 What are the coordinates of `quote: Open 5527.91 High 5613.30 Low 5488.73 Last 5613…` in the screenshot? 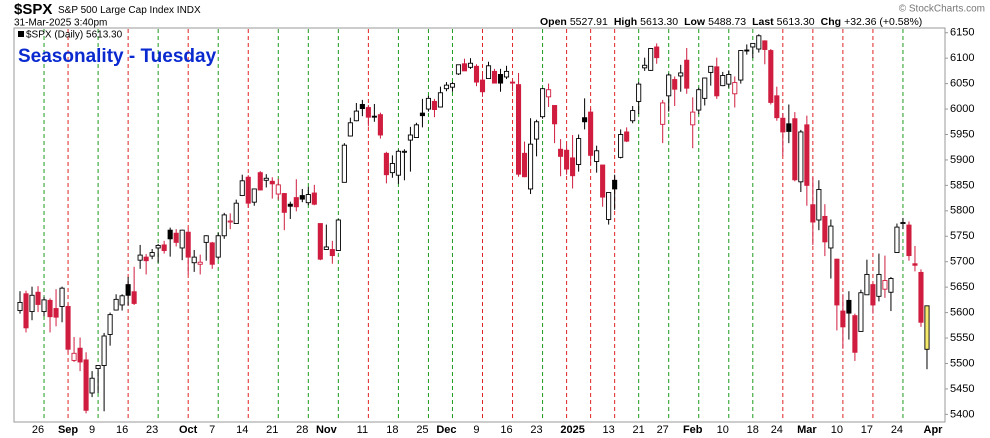 It's located at (731, 22).